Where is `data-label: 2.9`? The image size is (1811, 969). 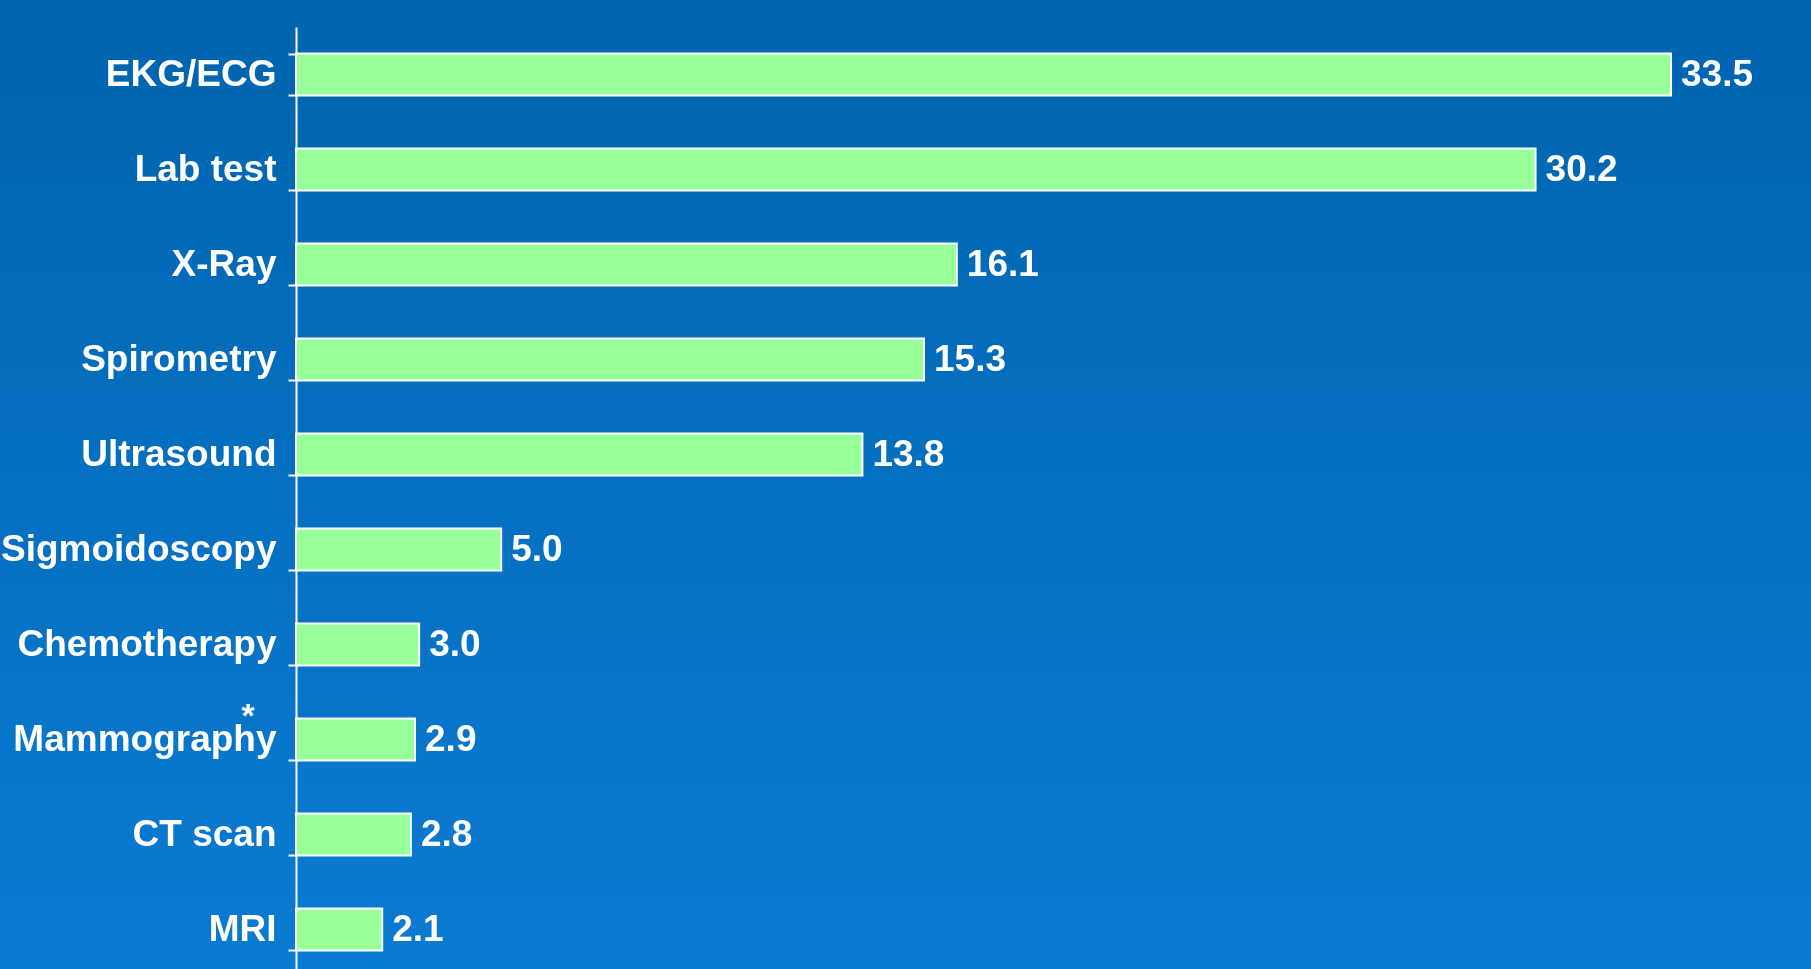 data-label: 2.9 is located at coordinates (451, 738).